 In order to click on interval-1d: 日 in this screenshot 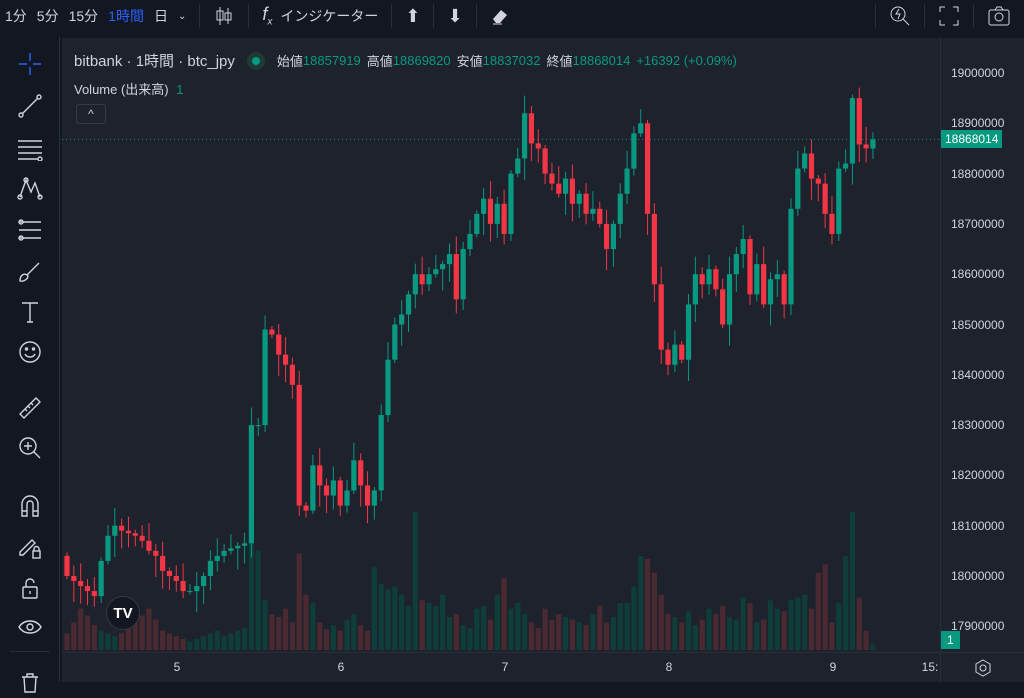, I will do `click(160, 16)`.